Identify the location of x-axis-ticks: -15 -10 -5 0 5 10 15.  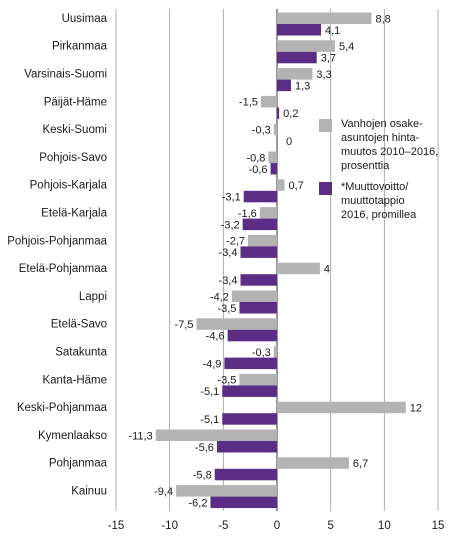
(276, 526).